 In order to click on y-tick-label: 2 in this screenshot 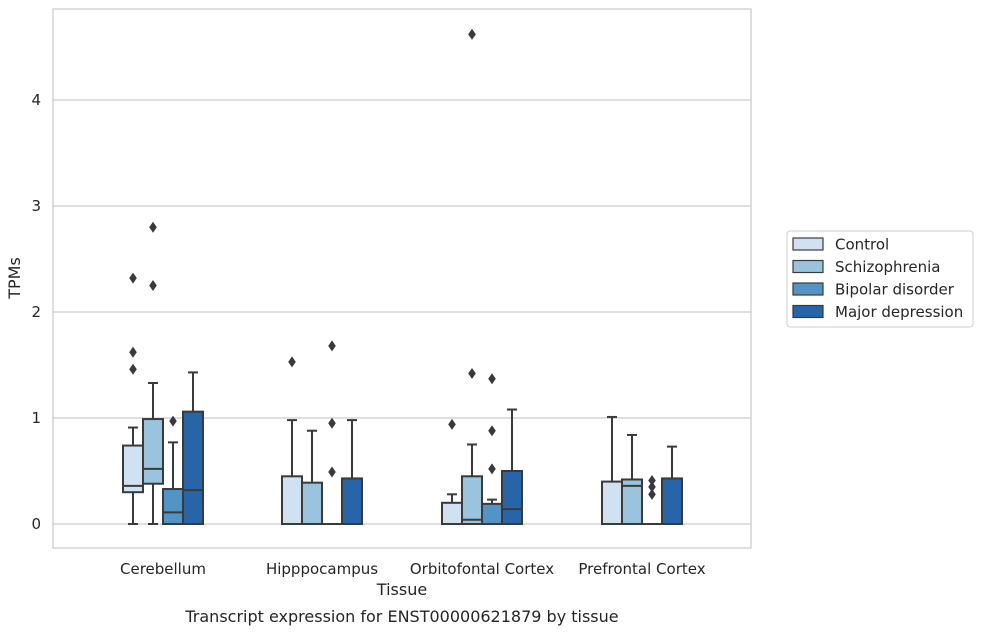, I will do `click(36, 312)`.